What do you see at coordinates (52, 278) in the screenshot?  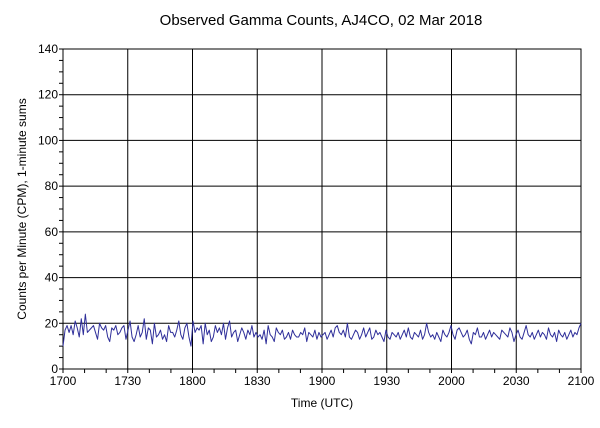 I see `y-tick-label: 40` at bounding box center [52, 278].